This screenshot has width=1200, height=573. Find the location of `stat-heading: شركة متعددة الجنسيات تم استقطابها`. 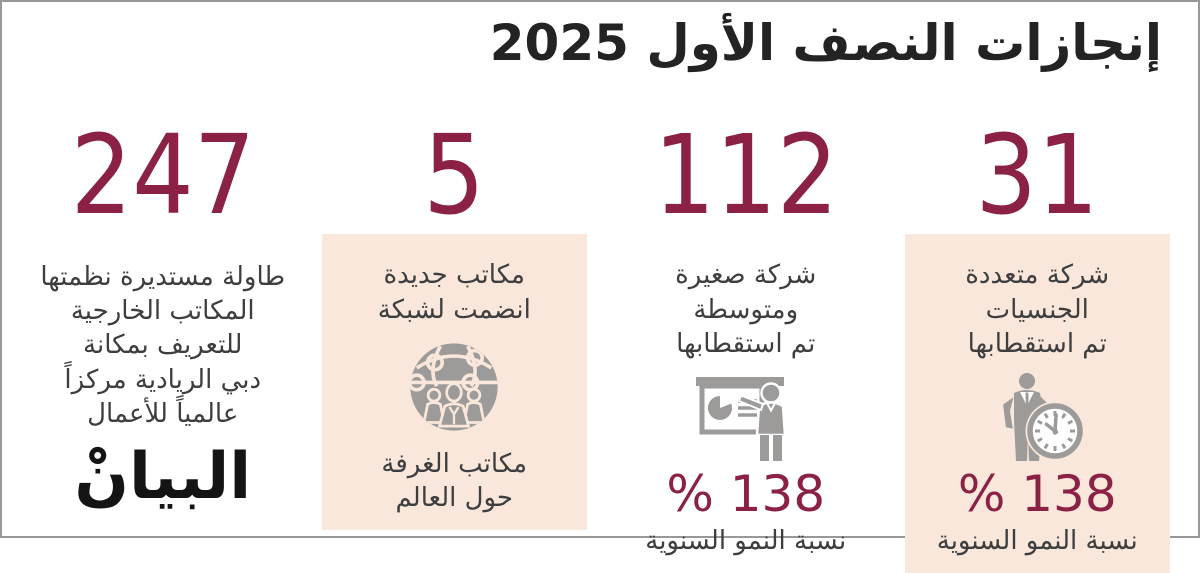

stat-heading: شركة متعددة الجنسيات تم استقطابها is located at coordinates (1038, 309).